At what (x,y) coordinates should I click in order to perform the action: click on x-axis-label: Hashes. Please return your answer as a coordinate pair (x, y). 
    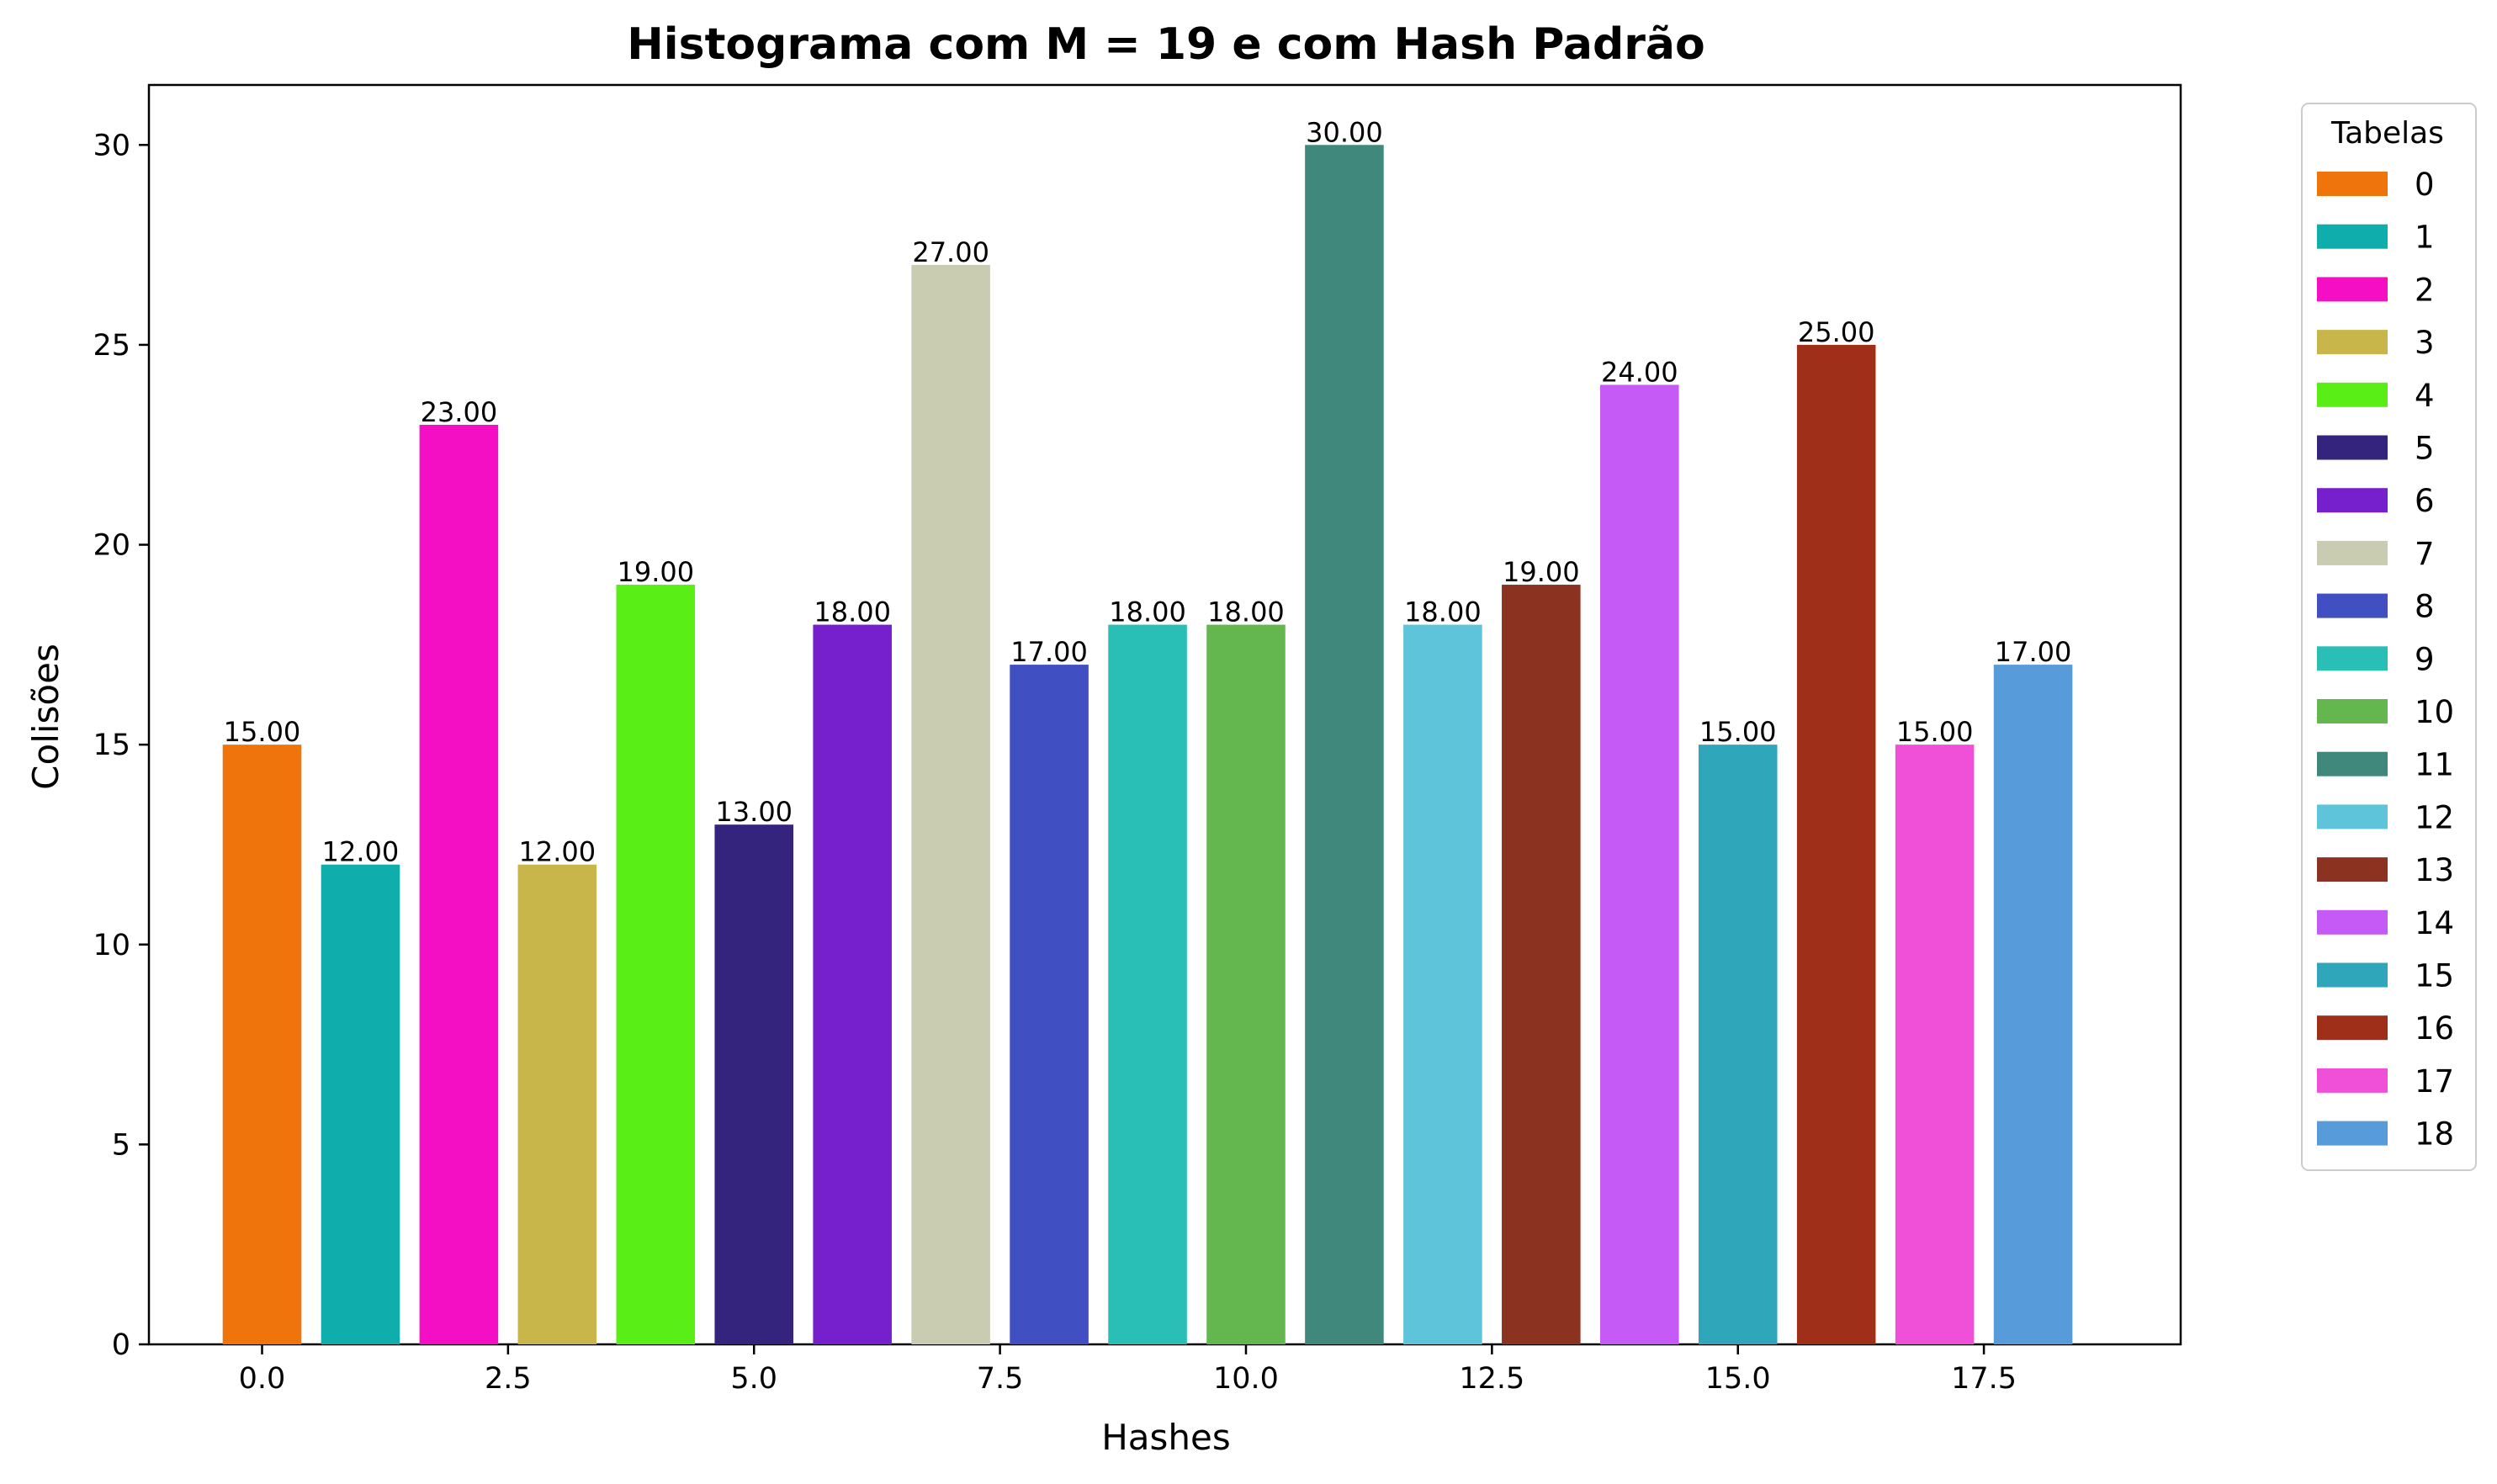
    Looking at the image, I should click on (1166, 1437).